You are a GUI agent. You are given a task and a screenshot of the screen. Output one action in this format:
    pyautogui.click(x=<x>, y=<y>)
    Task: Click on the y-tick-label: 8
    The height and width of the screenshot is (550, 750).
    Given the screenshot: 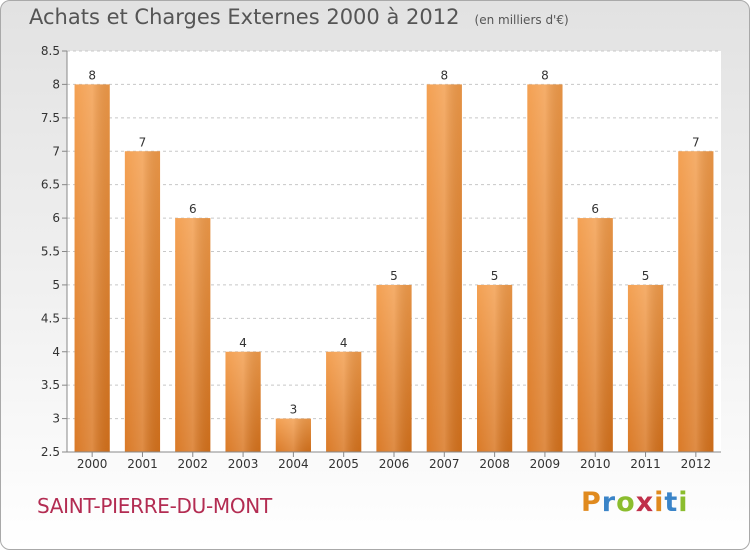 What is the action you would take?
    pyautogui.click(x=56, y=84)
    